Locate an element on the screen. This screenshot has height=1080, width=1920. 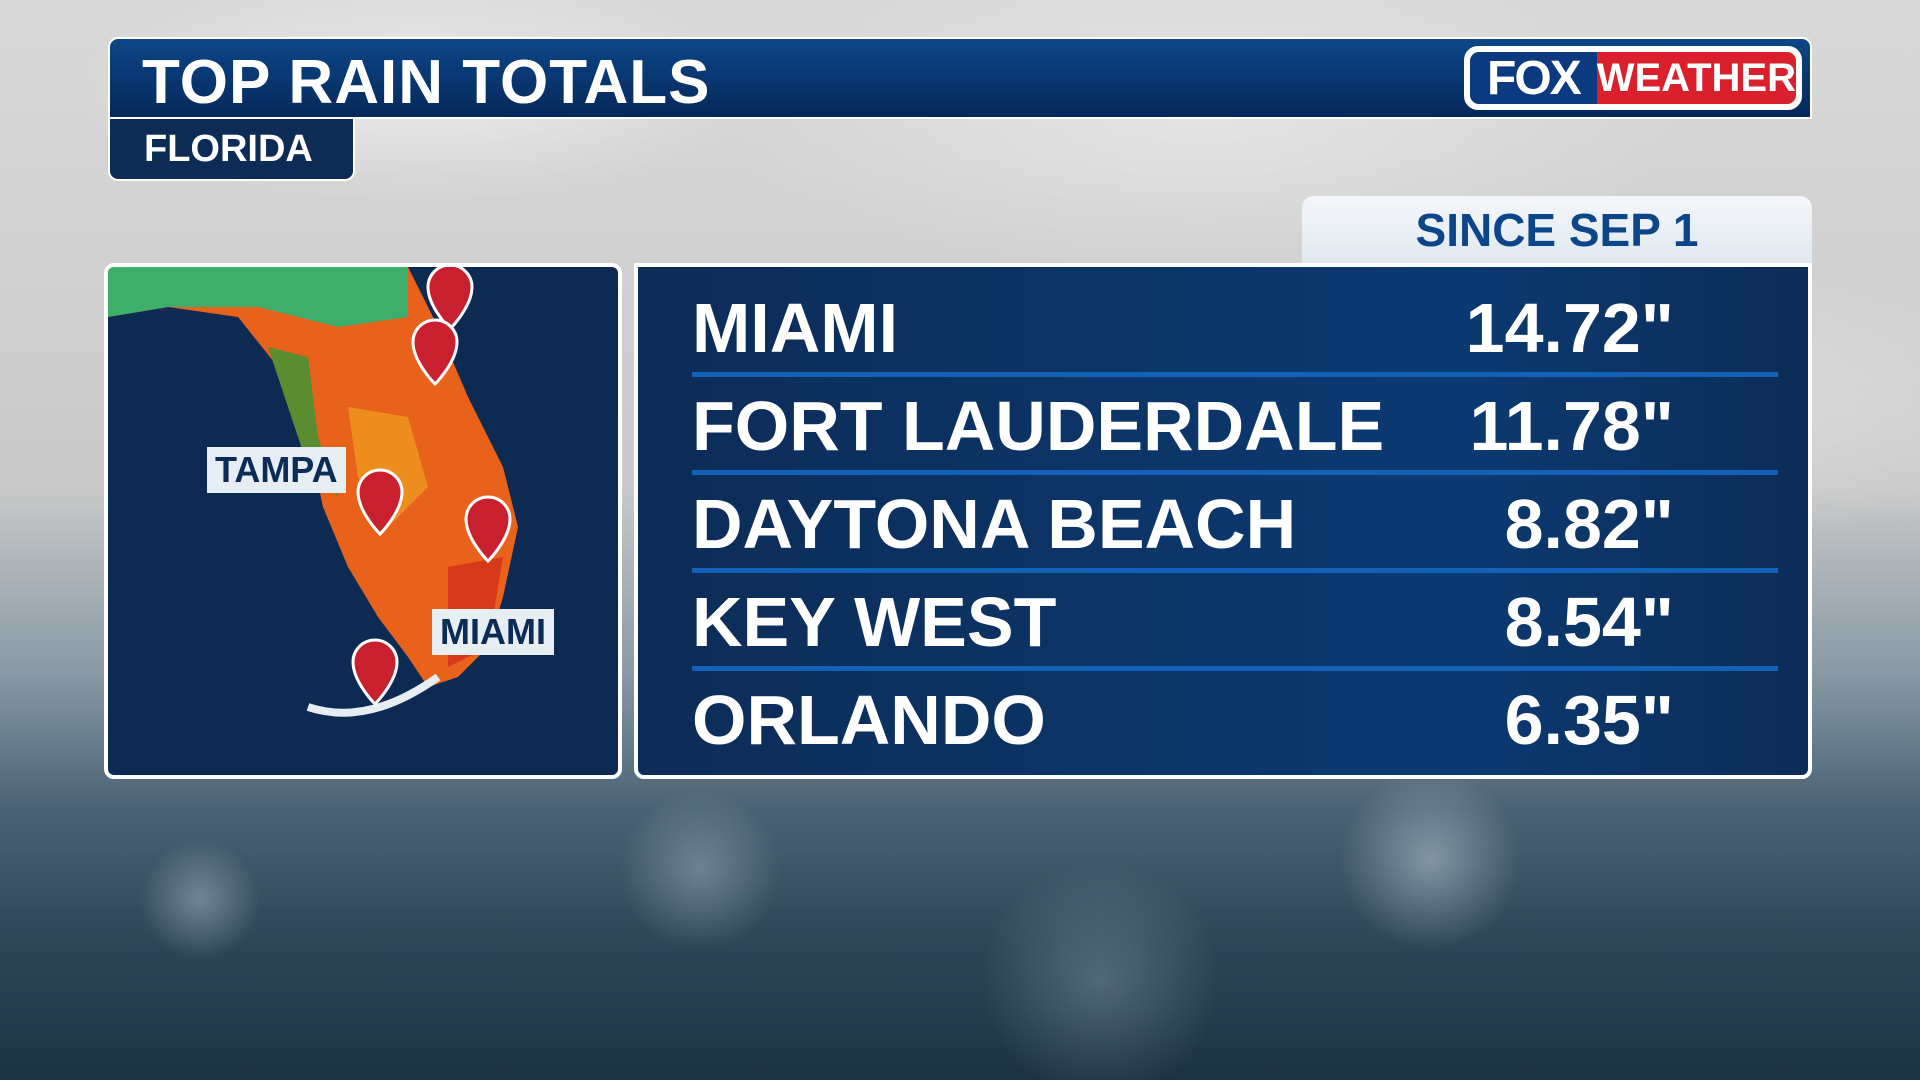
page-title: TOP RAIN TOTALS is located at coordinates (426, 82).